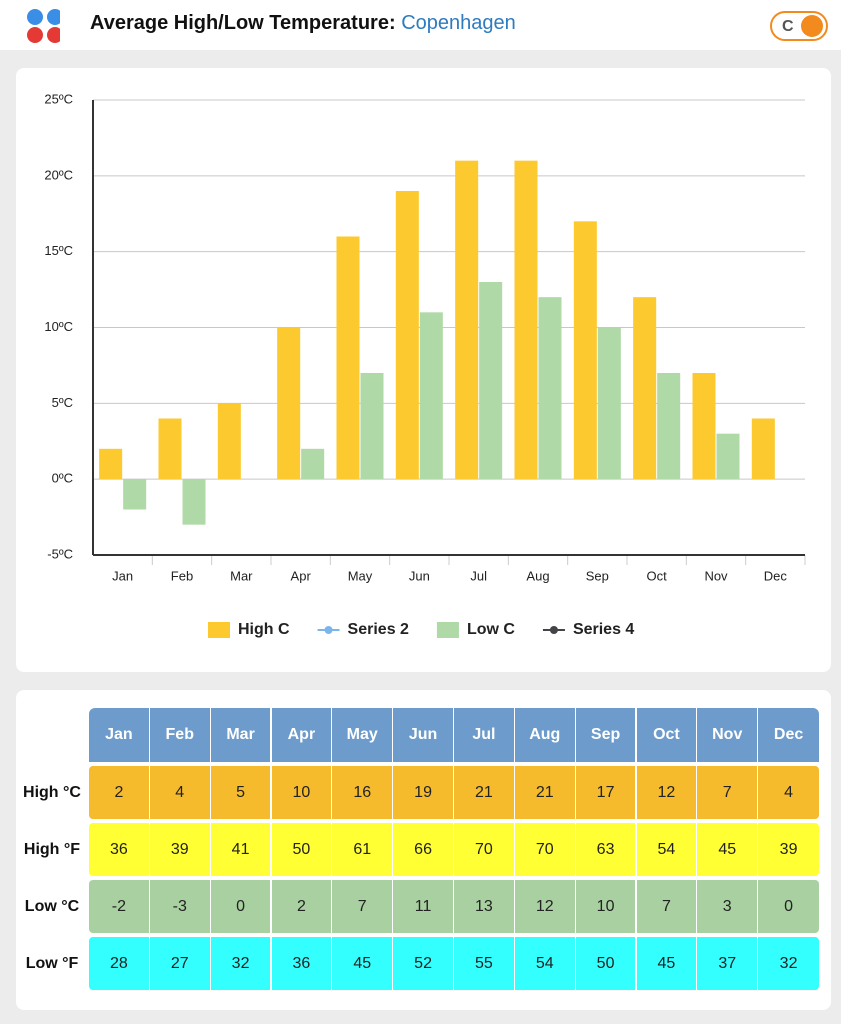 The height and width of the screenshot is (1024, 841). What do you see at coordinates (363, 792) in the screenshot?
I see `table-cell: 16` at bounding box center [363, 792].